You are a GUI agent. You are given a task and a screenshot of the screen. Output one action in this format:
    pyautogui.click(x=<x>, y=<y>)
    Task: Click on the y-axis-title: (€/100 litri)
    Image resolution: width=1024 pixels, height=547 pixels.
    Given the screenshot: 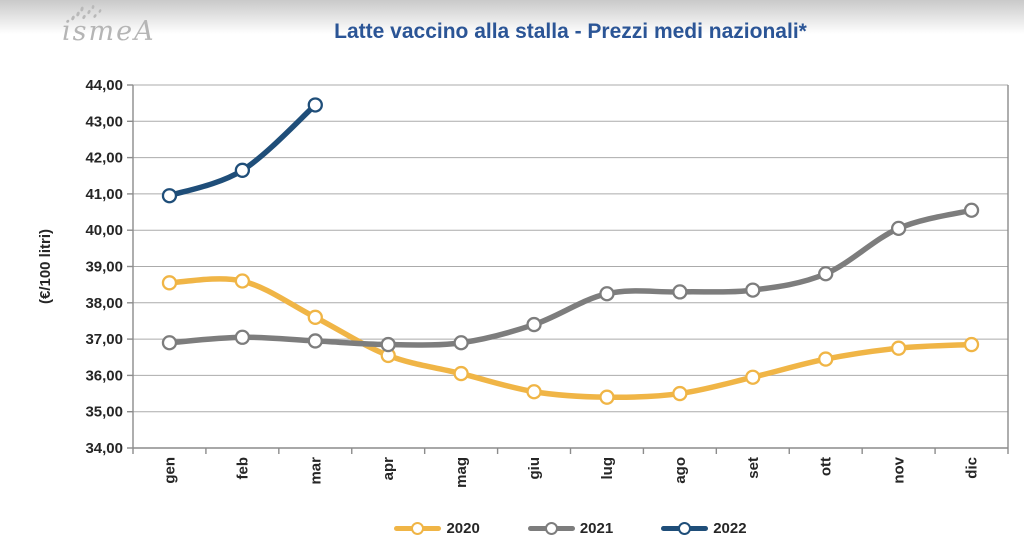 What is the action you would take?
    pyautogui.click(x=45, y=266)
    